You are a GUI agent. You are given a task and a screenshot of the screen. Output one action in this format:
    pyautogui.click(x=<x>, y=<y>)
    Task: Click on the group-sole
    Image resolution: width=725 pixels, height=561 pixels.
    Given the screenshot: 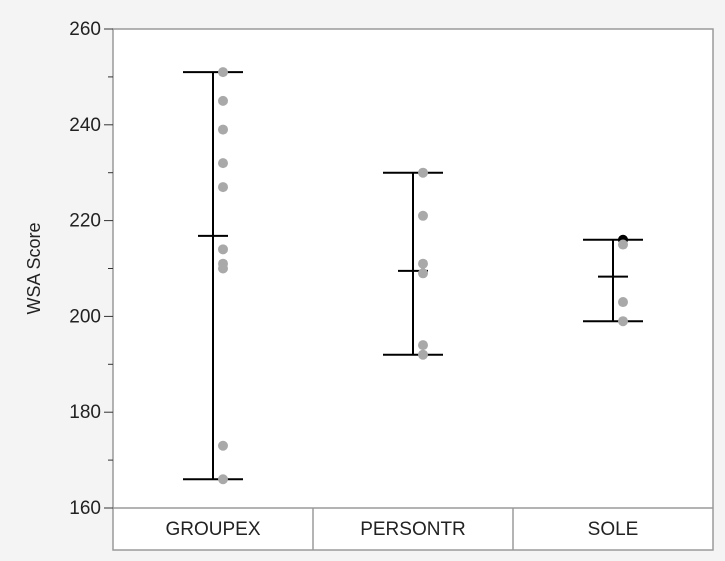 What is the action you would take?
    pyautogui.click(x=613, y=280)
    